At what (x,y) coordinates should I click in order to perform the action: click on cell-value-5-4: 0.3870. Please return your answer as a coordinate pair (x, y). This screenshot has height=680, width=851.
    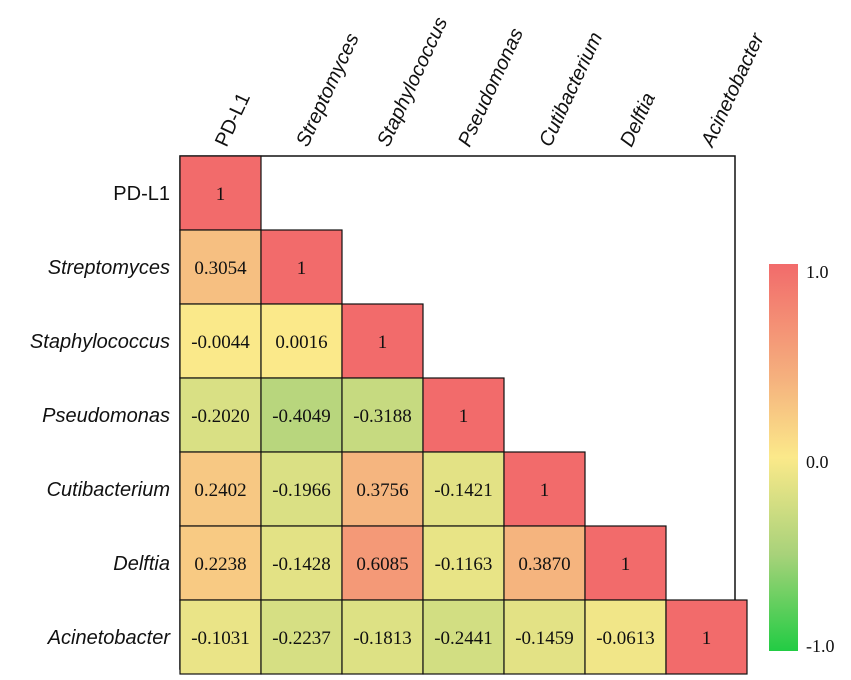
    Looking at the image, I should click on (544, 564).